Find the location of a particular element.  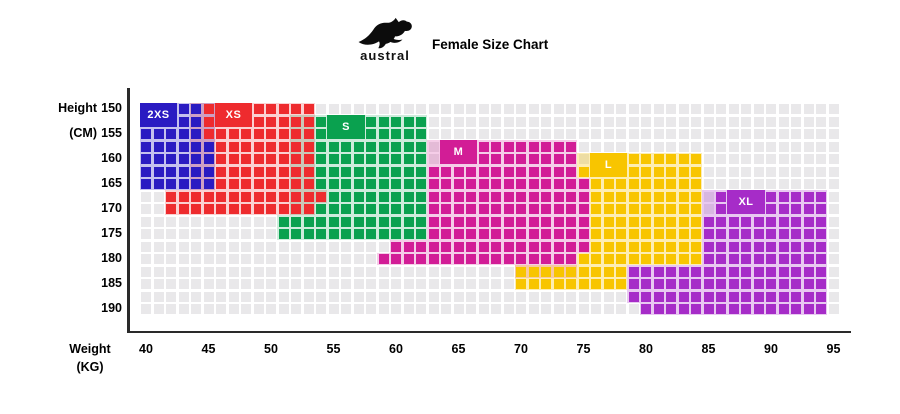

size-badge-M: M is located at coordinates (458, 152).